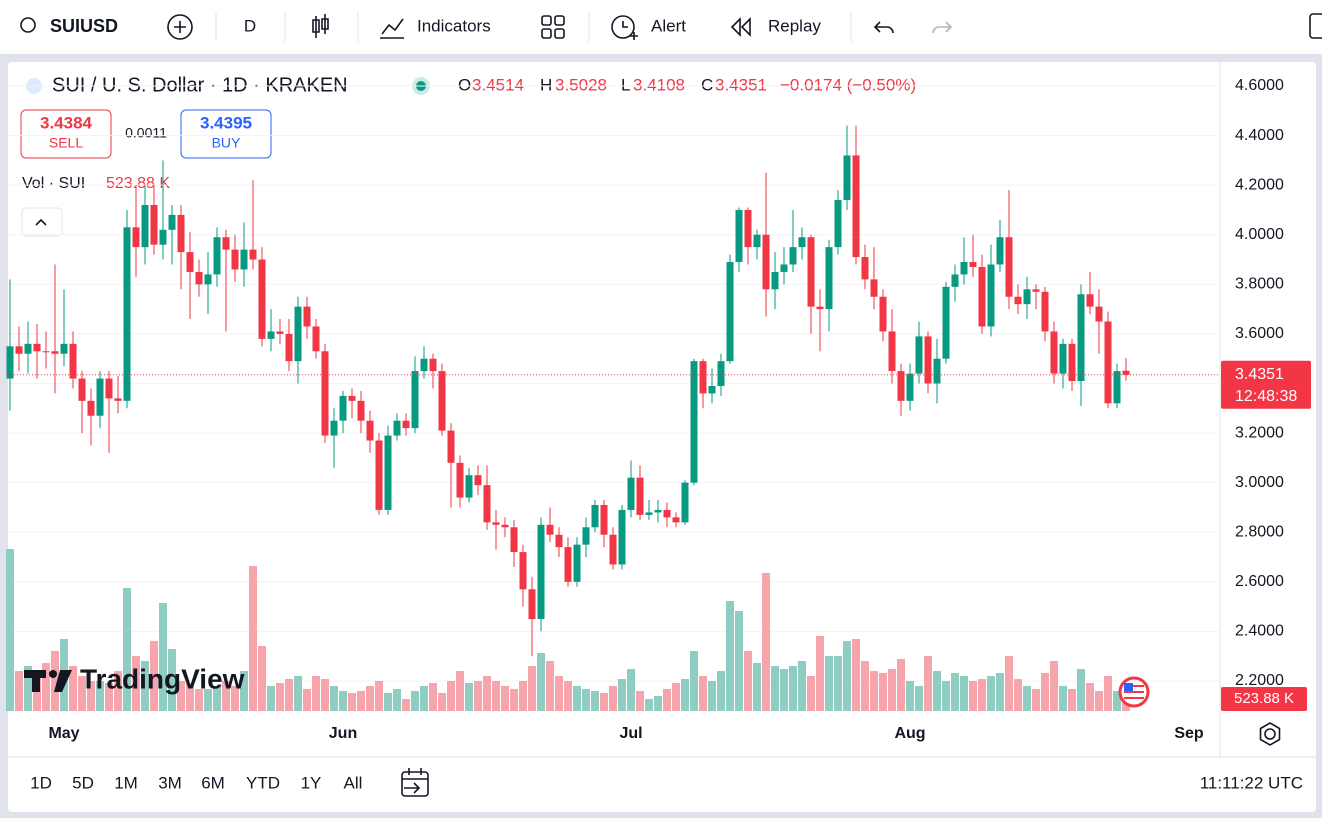 The height and width of the screenshot is (818, 1322). What do you see at coordinates (226, 122) in the screenshot?
I see `buy-price: 3.4395` at bounding box center [226, 122].